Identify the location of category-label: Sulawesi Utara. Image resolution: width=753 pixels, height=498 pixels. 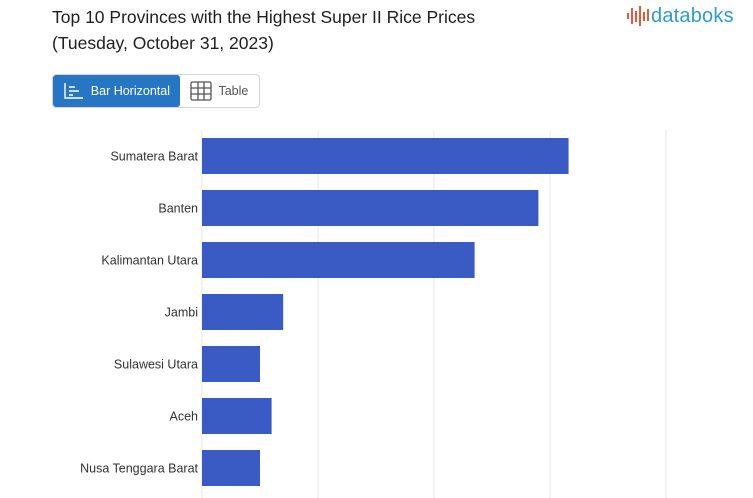
(156, 365).